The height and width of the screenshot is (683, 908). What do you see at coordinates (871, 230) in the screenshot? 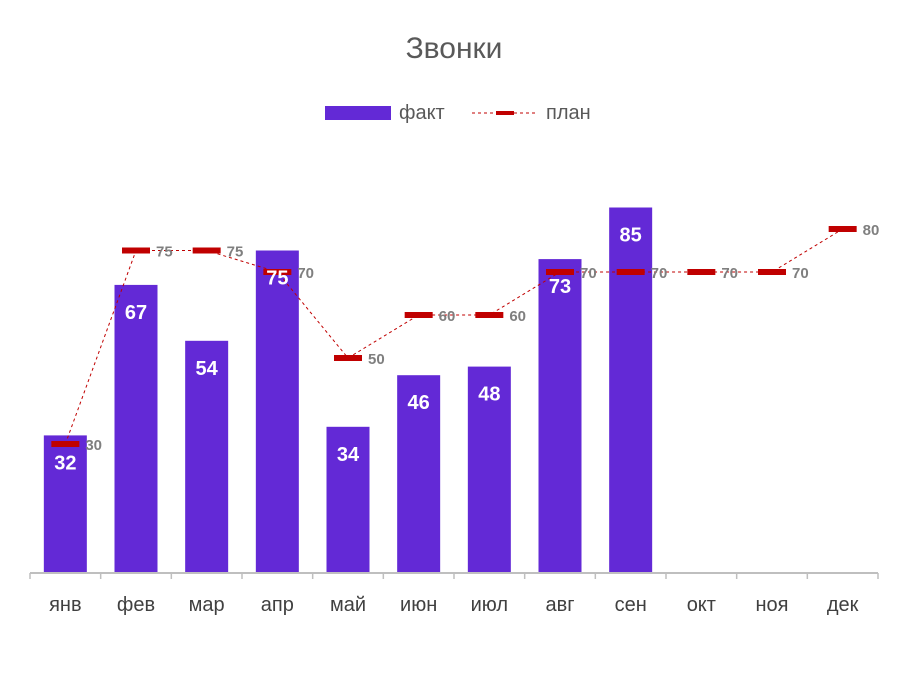
I see `plan-data-label-11: 80` at bounding box center [871, 230].